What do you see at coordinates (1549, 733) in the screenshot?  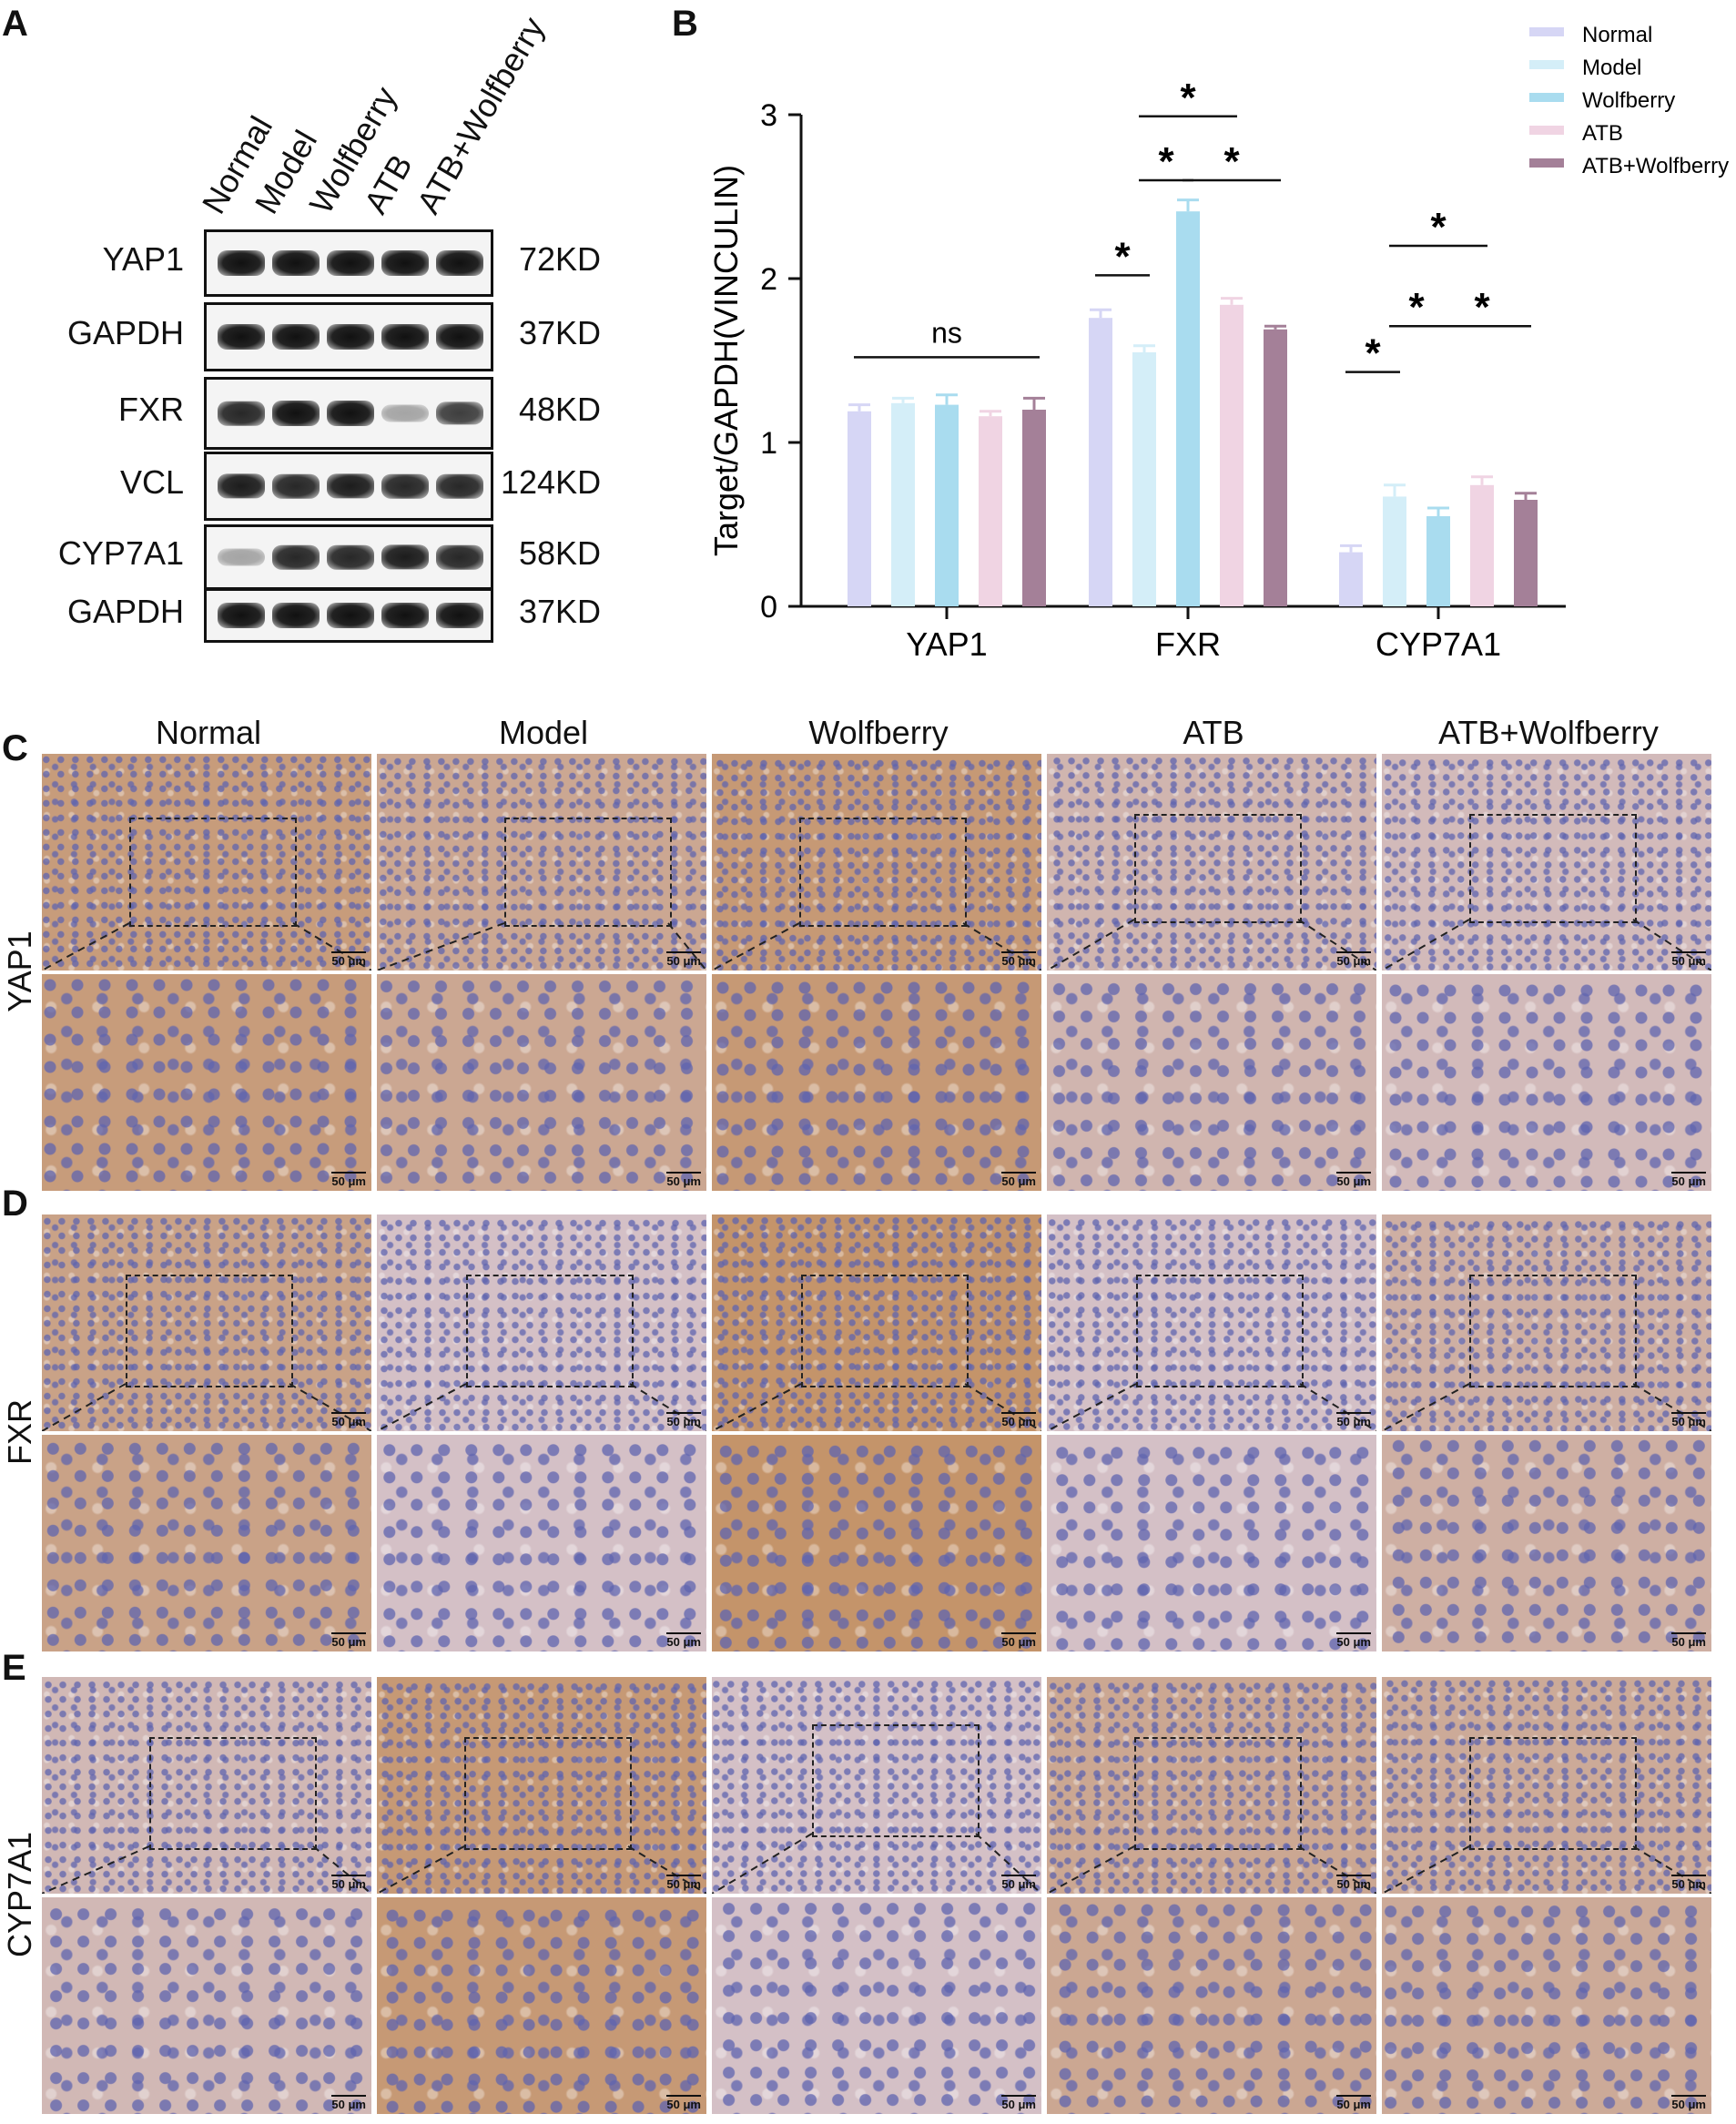 I see `ihc-column-title: ATB+Wolfberry` at bounding box center [1549, 733].